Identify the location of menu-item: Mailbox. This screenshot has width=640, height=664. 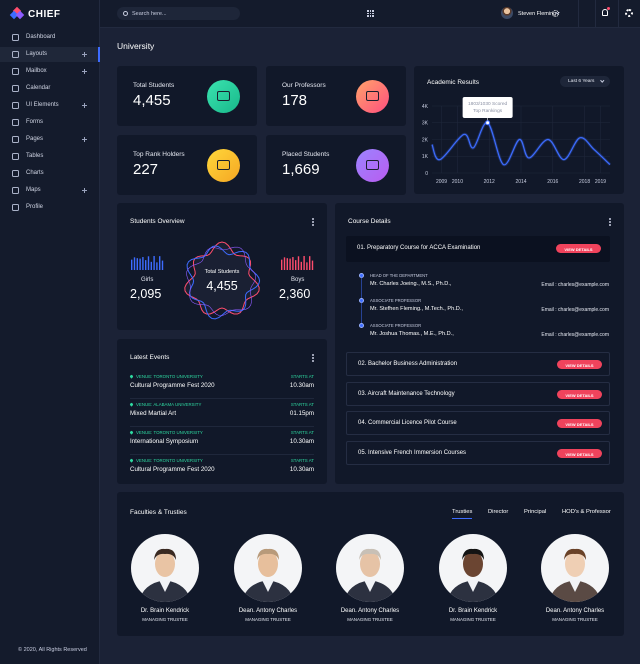
(50, 71).